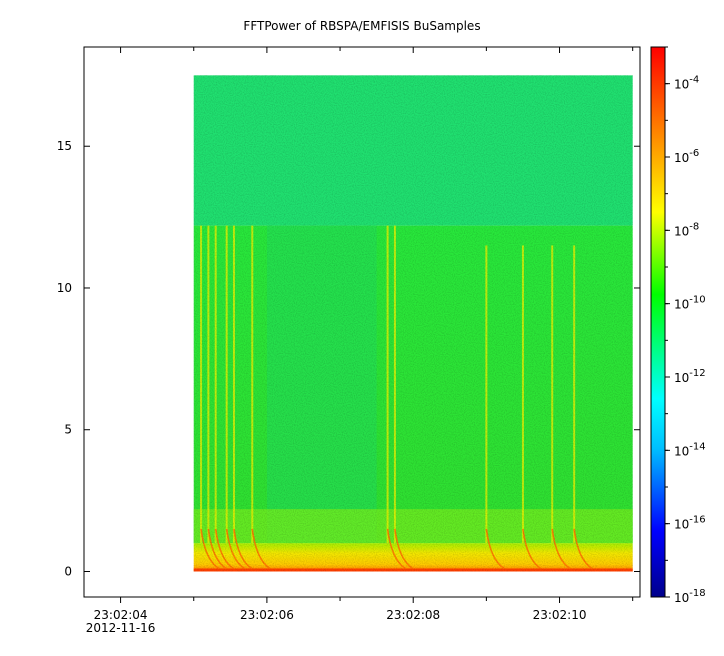 The width and height of the screenshot is (724, 656). What do you see at coordinates (560, 615) in the screenshot?
I see `x-tick-label: 23:02:10` at bounding box center [560, 615].